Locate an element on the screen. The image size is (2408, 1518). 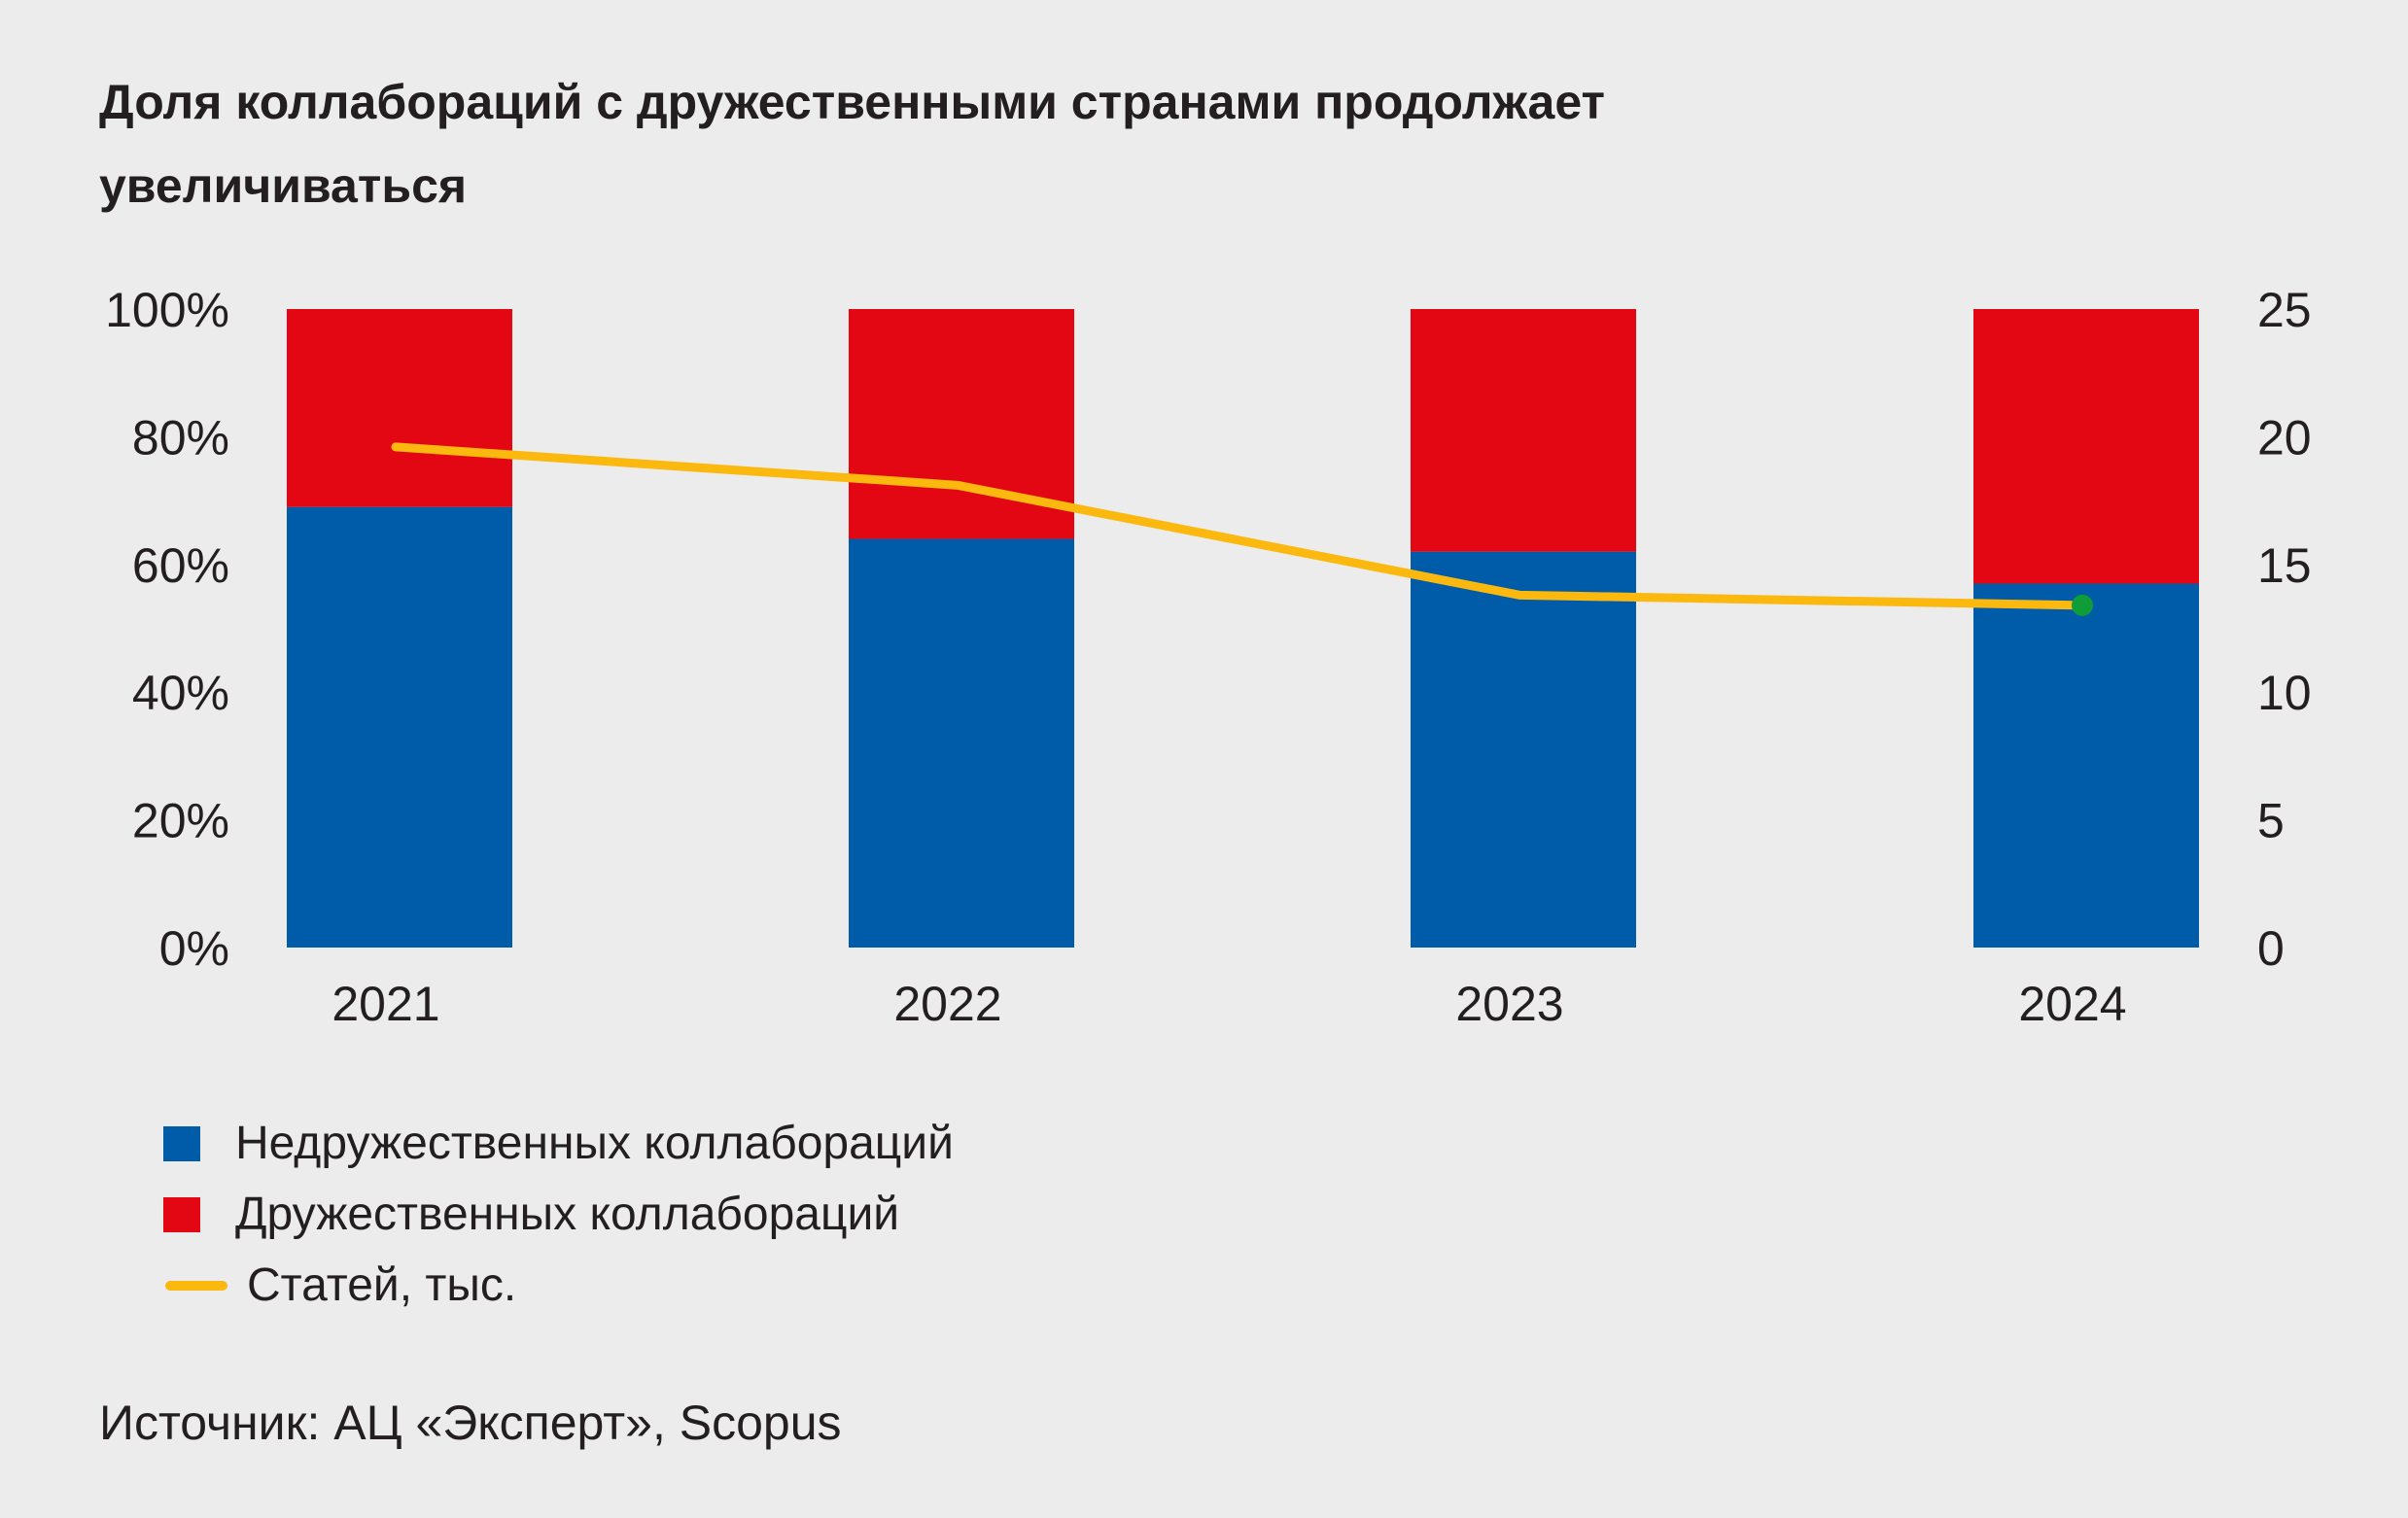
line-group is located at coordinates (1242, 529).